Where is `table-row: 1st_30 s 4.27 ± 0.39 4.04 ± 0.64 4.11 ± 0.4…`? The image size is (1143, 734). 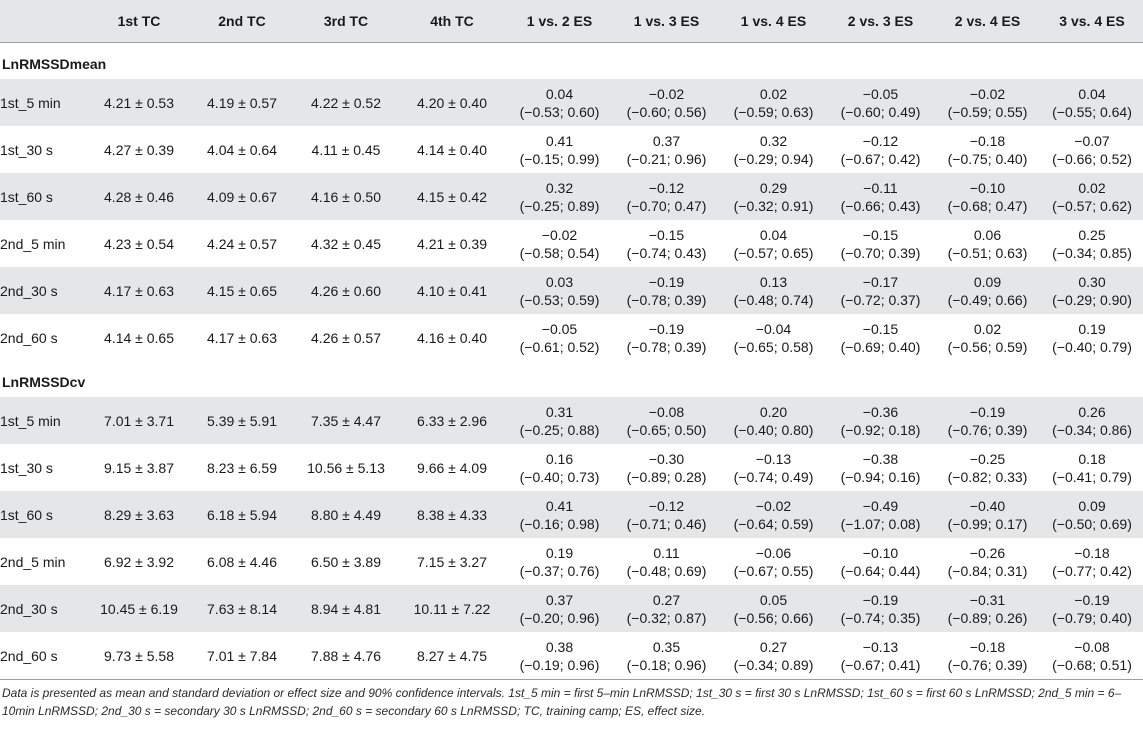 table-row: 1st_30 s 4.27 ± 0.39 4.04 ± 0.64 4.11 ± 0.4… is located at coordinates (571, 149).